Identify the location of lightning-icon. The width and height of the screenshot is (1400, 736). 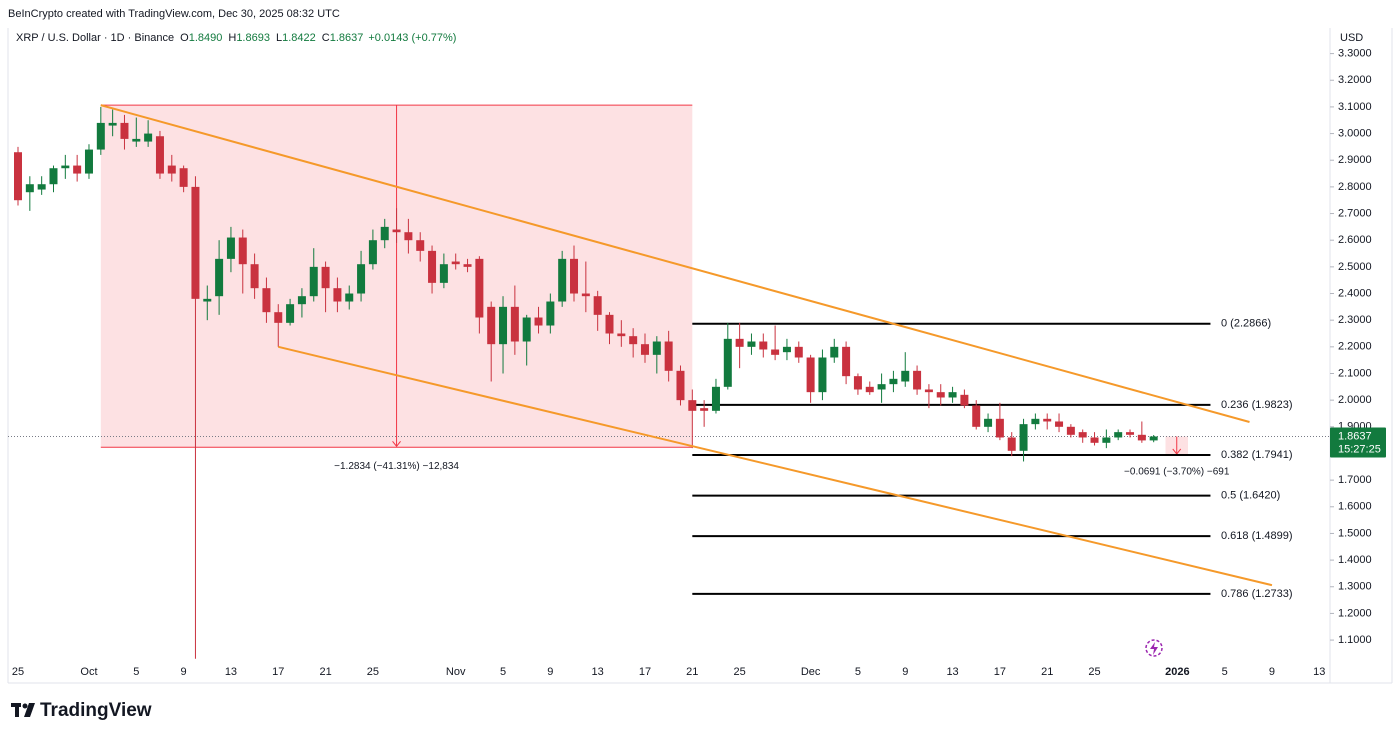
(1154, 648).